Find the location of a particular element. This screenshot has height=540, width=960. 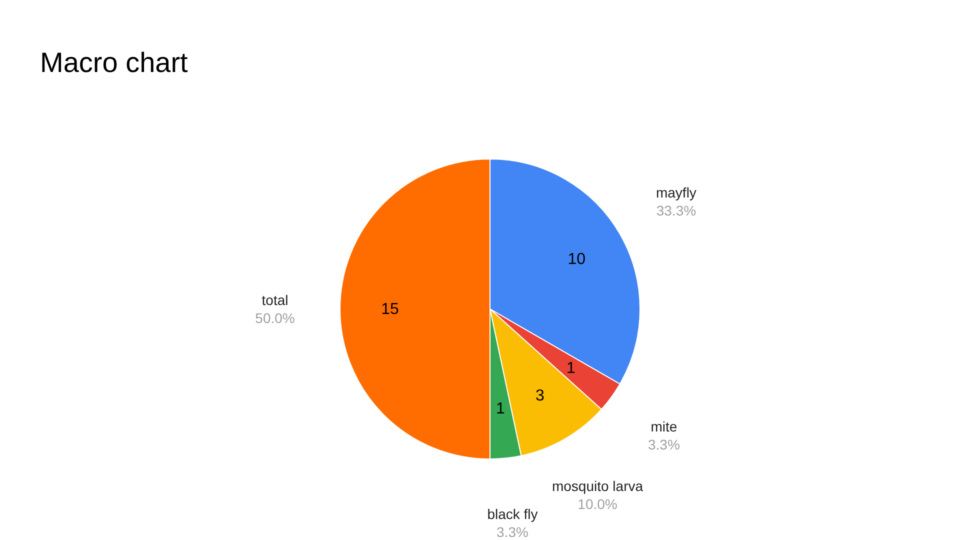

data-label: 15 is located at coordinates (390, 309).